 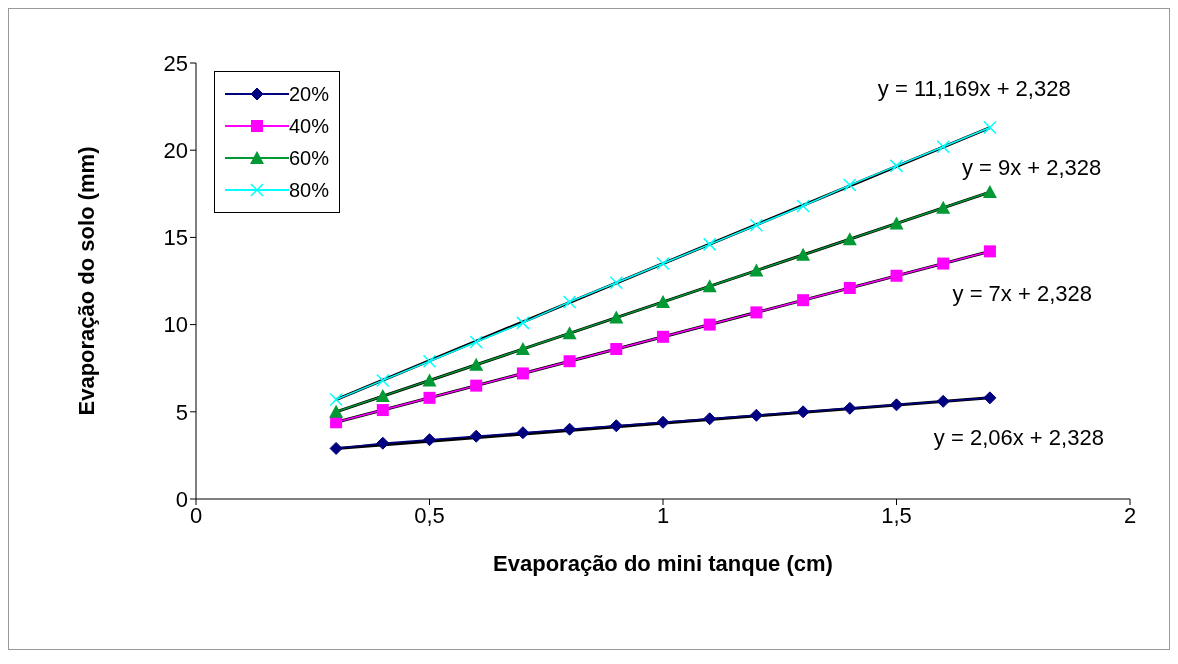 I want to click on y-tick-label: 5, so click(x=181, y=412).